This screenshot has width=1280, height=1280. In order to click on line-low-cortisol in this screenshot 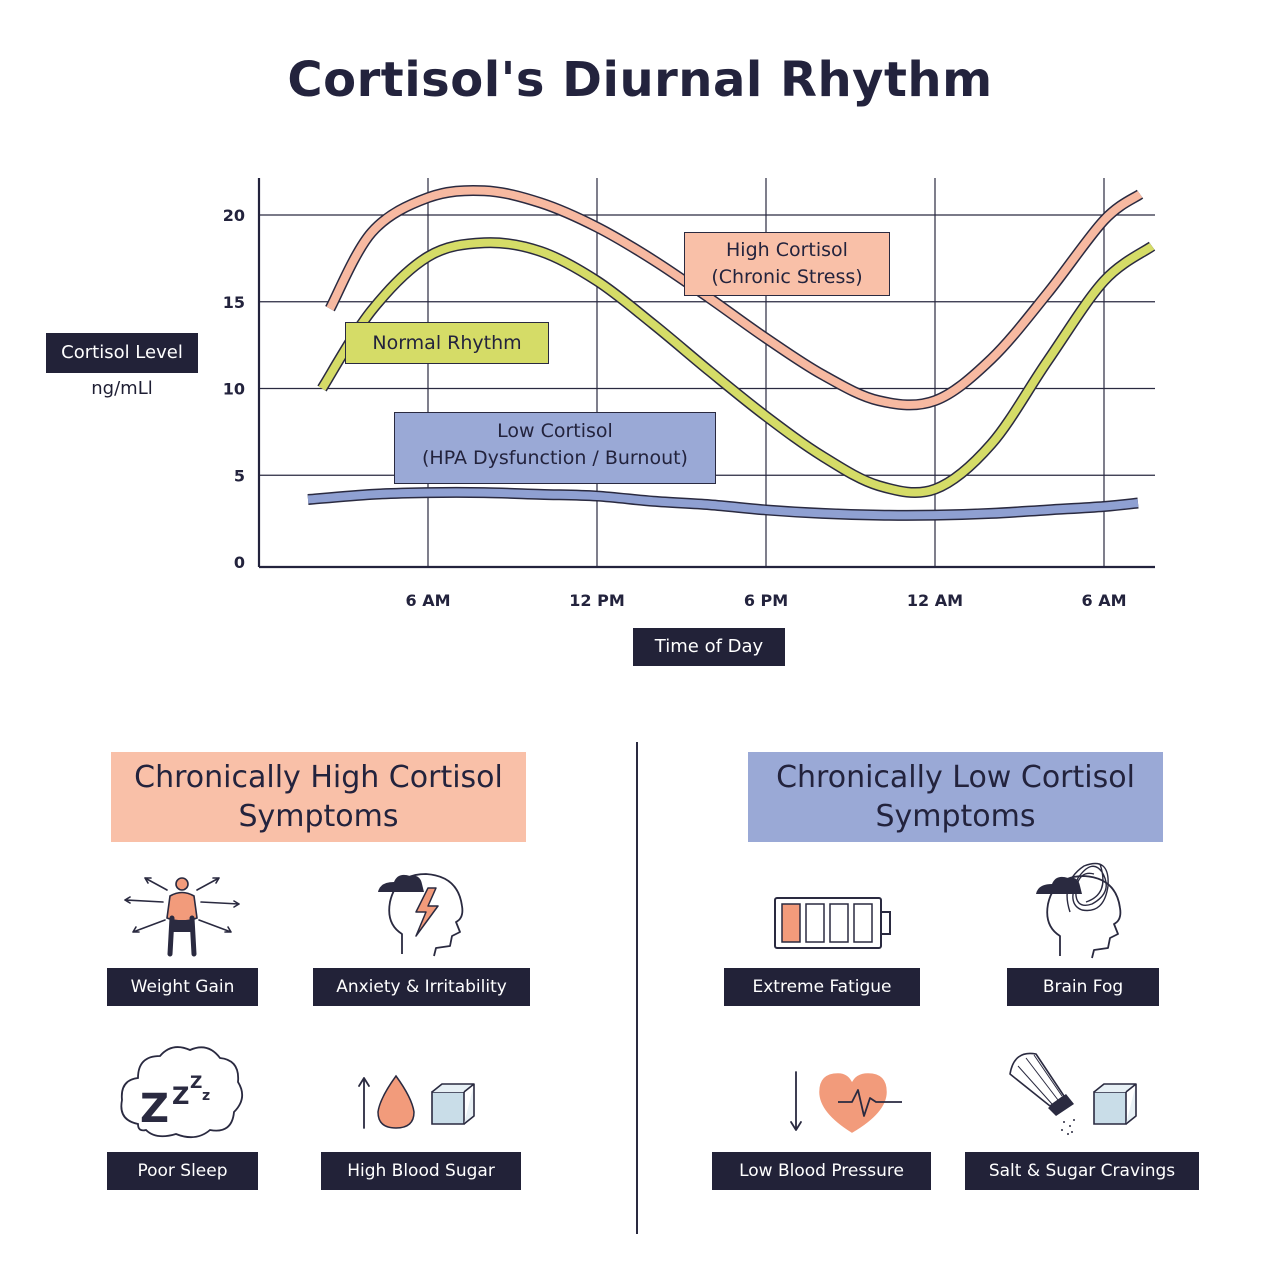, I will do `click(723, 504)`.